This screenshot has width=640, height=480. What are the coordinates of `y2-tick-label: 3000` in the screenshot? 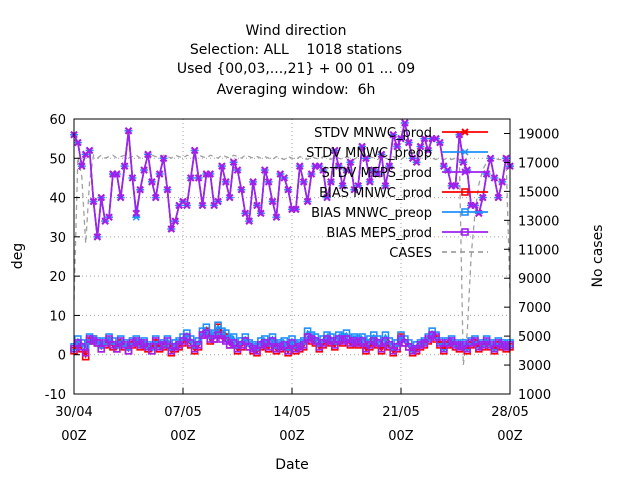 It's located at (534, 366).